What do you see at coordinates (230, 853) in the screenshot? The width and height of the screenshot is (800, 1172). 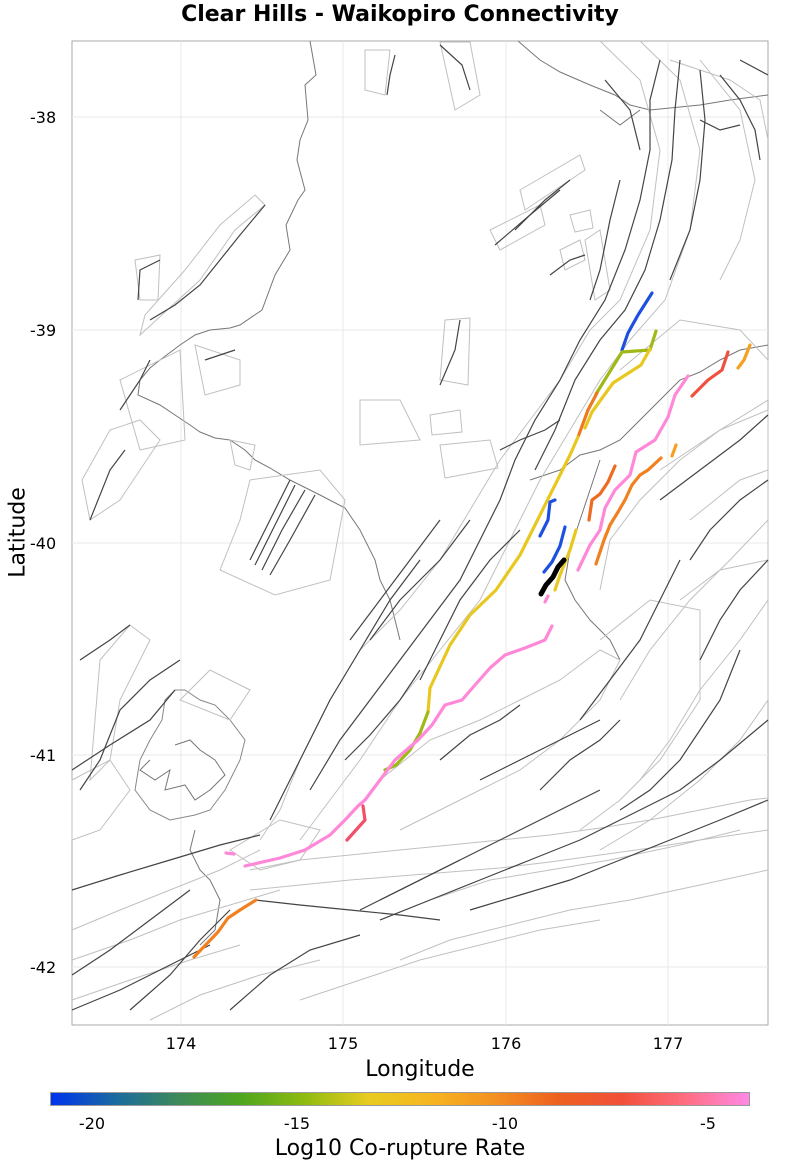 I see `section-pink-small` at bounding box center [230, 853].